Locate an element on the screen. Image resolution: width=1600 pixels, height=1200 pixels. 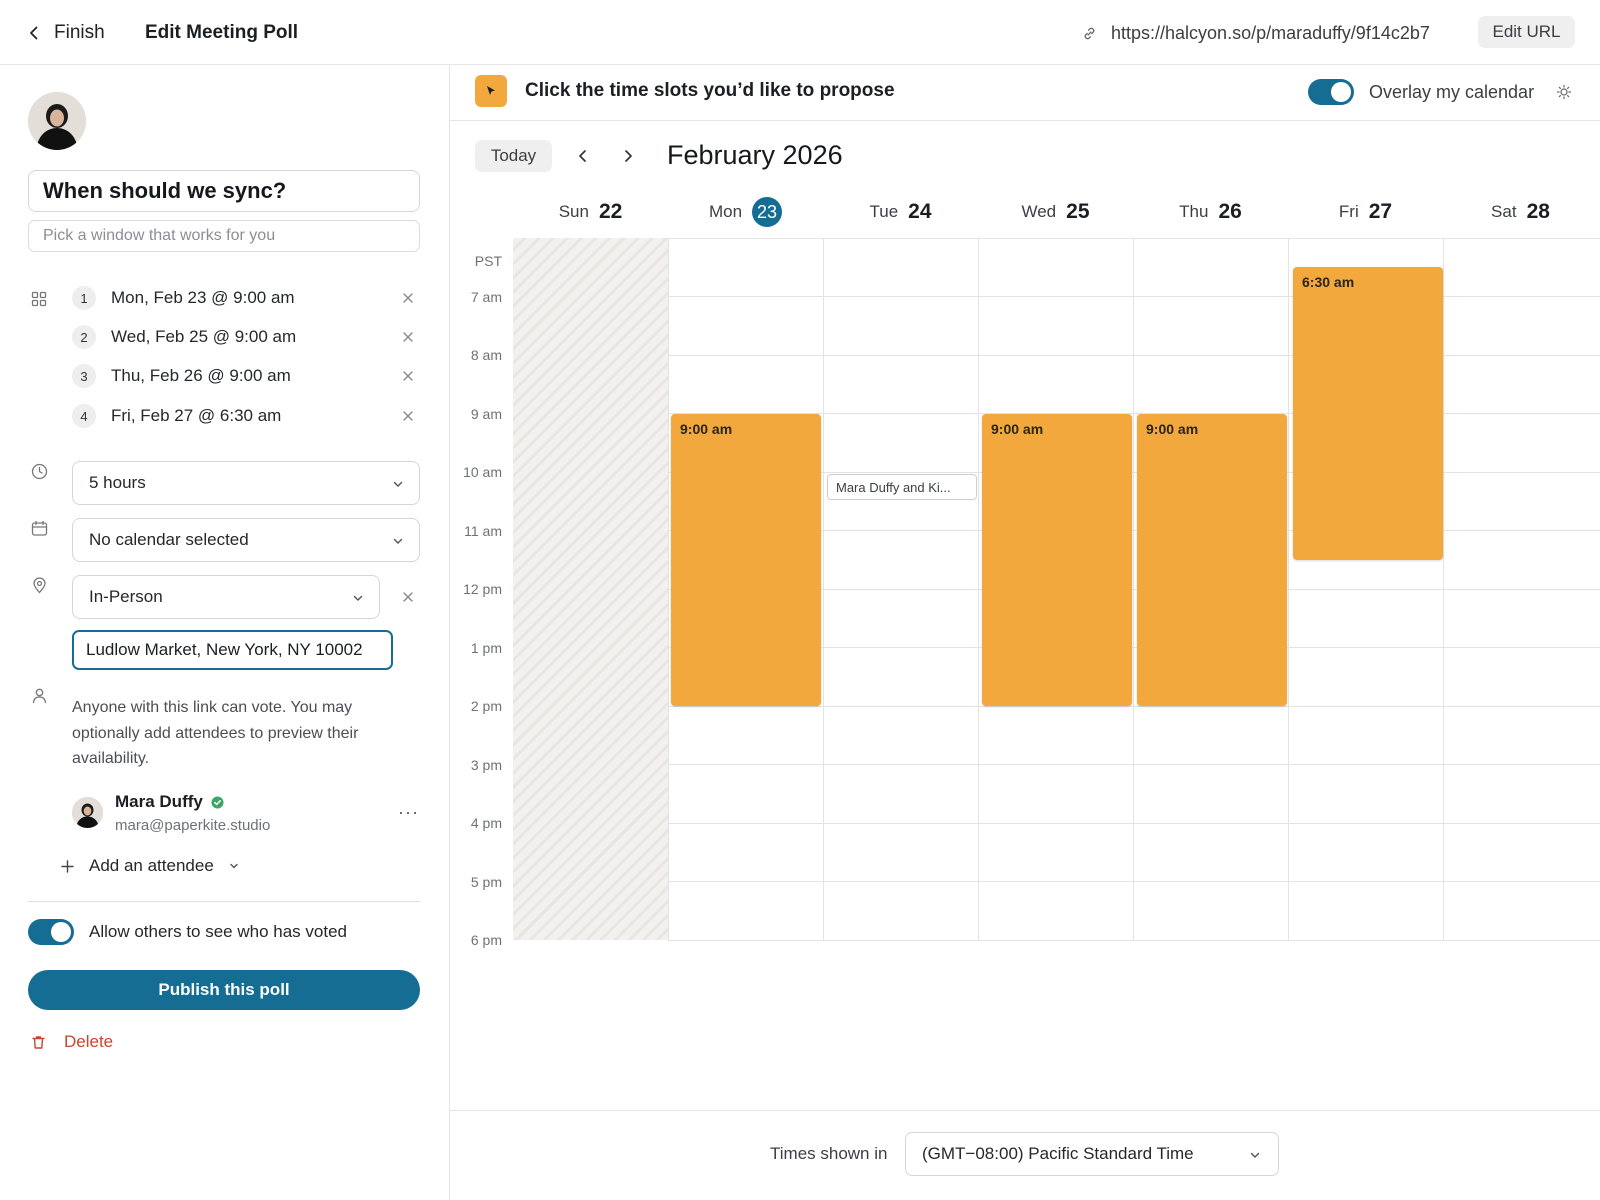
avatar-image is located at coordinates (87, 812).